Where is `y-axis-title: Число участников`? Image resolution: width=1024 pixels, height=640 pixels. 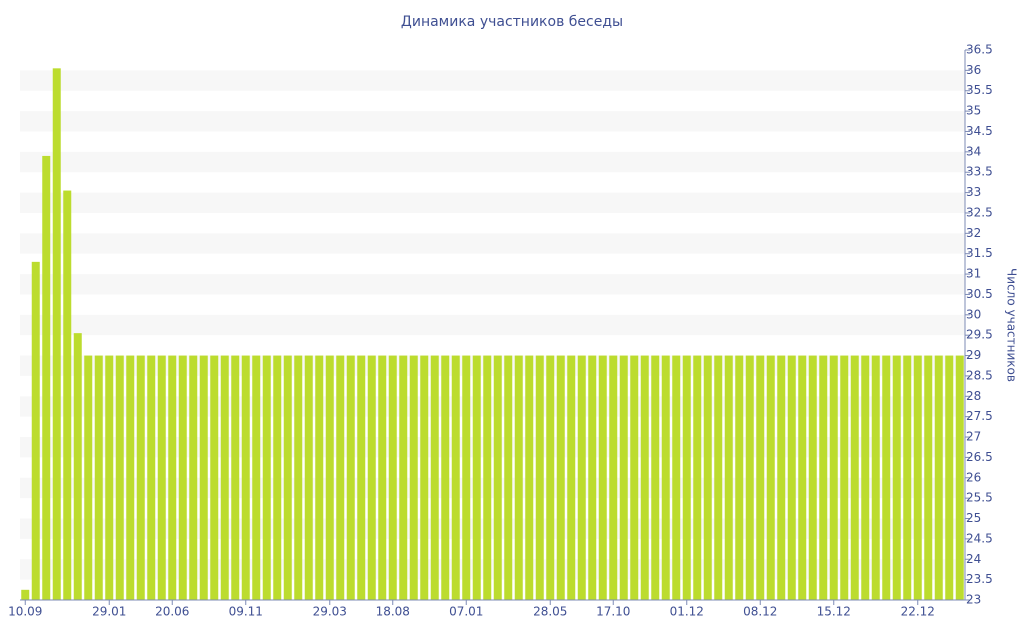 y-axis-title: Число участников is located at coordinates (1012, 325).